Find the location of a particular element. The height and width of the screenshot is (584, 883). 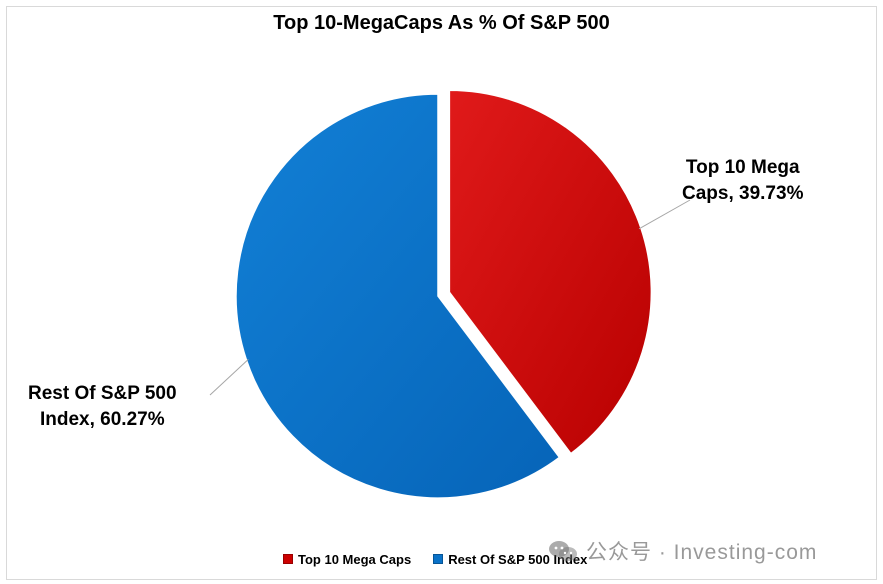

slice-label-top-10-mega-caps: Top 10 Mega Caps, 39.73% is located at coordinates (743, 180).